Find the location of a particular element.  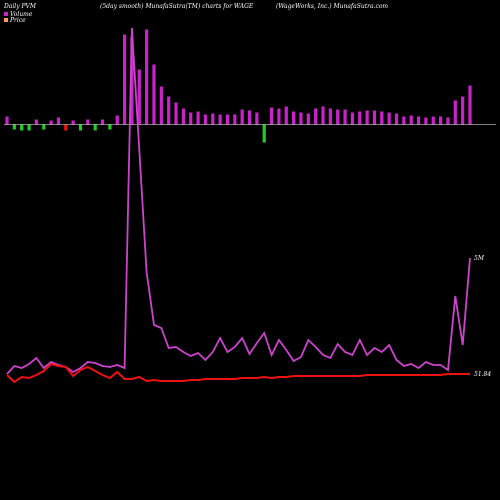

legend-price-swatch is located at coordinates (6, 20).